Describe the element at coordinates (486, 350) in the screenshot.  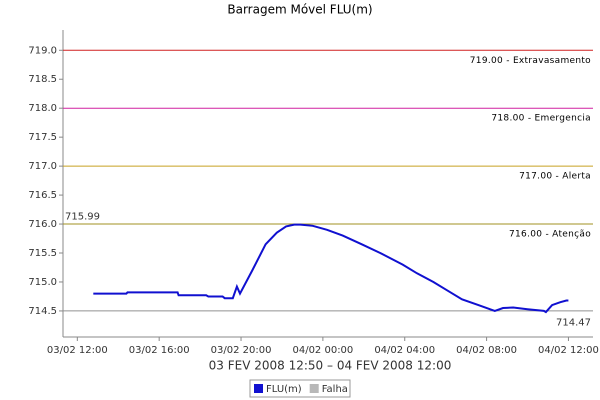
I see `x-tick-label: 04/02 08:00` at that location.